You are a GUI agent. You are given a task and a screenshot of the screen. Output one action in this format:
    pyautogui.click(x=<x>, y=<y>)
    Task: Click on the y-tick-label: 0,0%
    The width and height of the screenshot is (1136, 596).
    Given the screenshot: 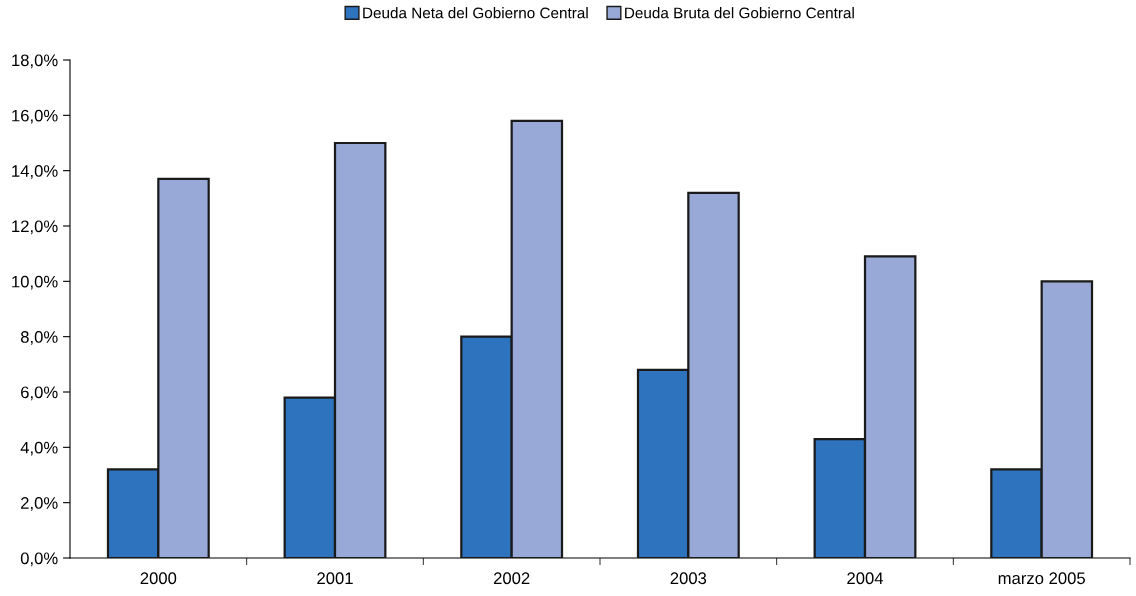 What is the action you would take?
    pyautogui.click(x=39, y=559)
    